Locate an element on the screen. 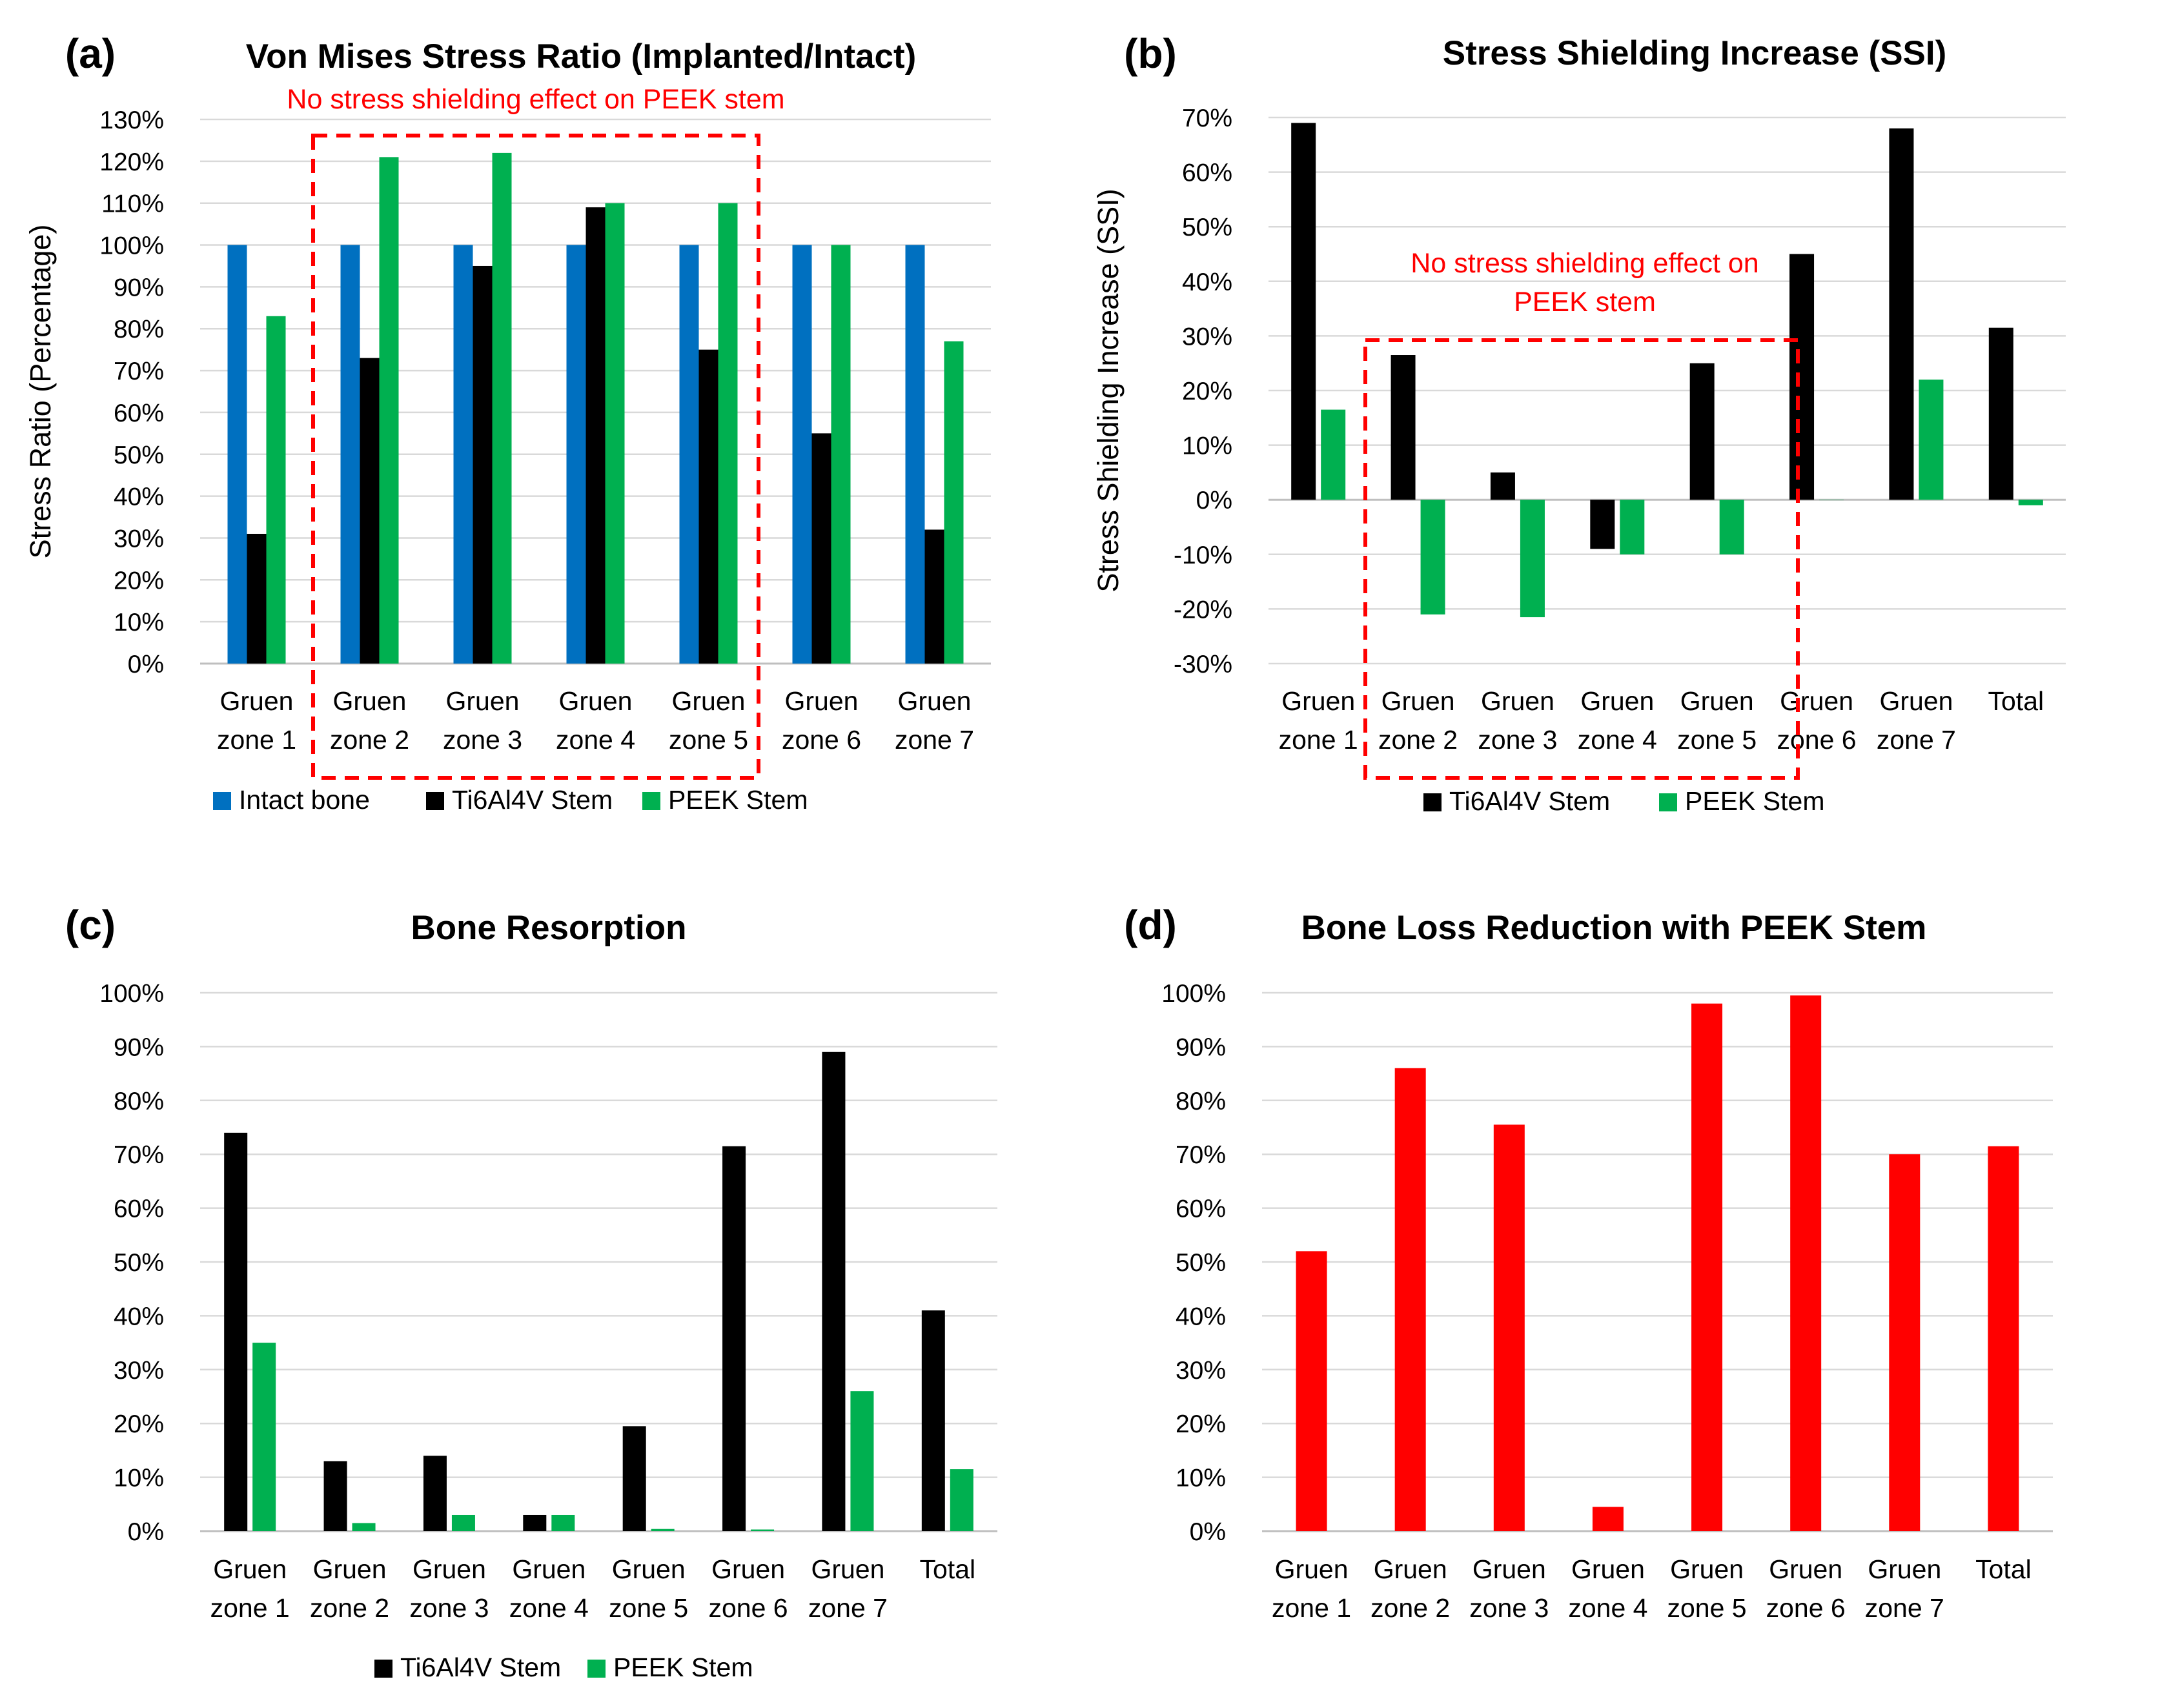  panel-label: (d) is located at coordinates (1150, 925).